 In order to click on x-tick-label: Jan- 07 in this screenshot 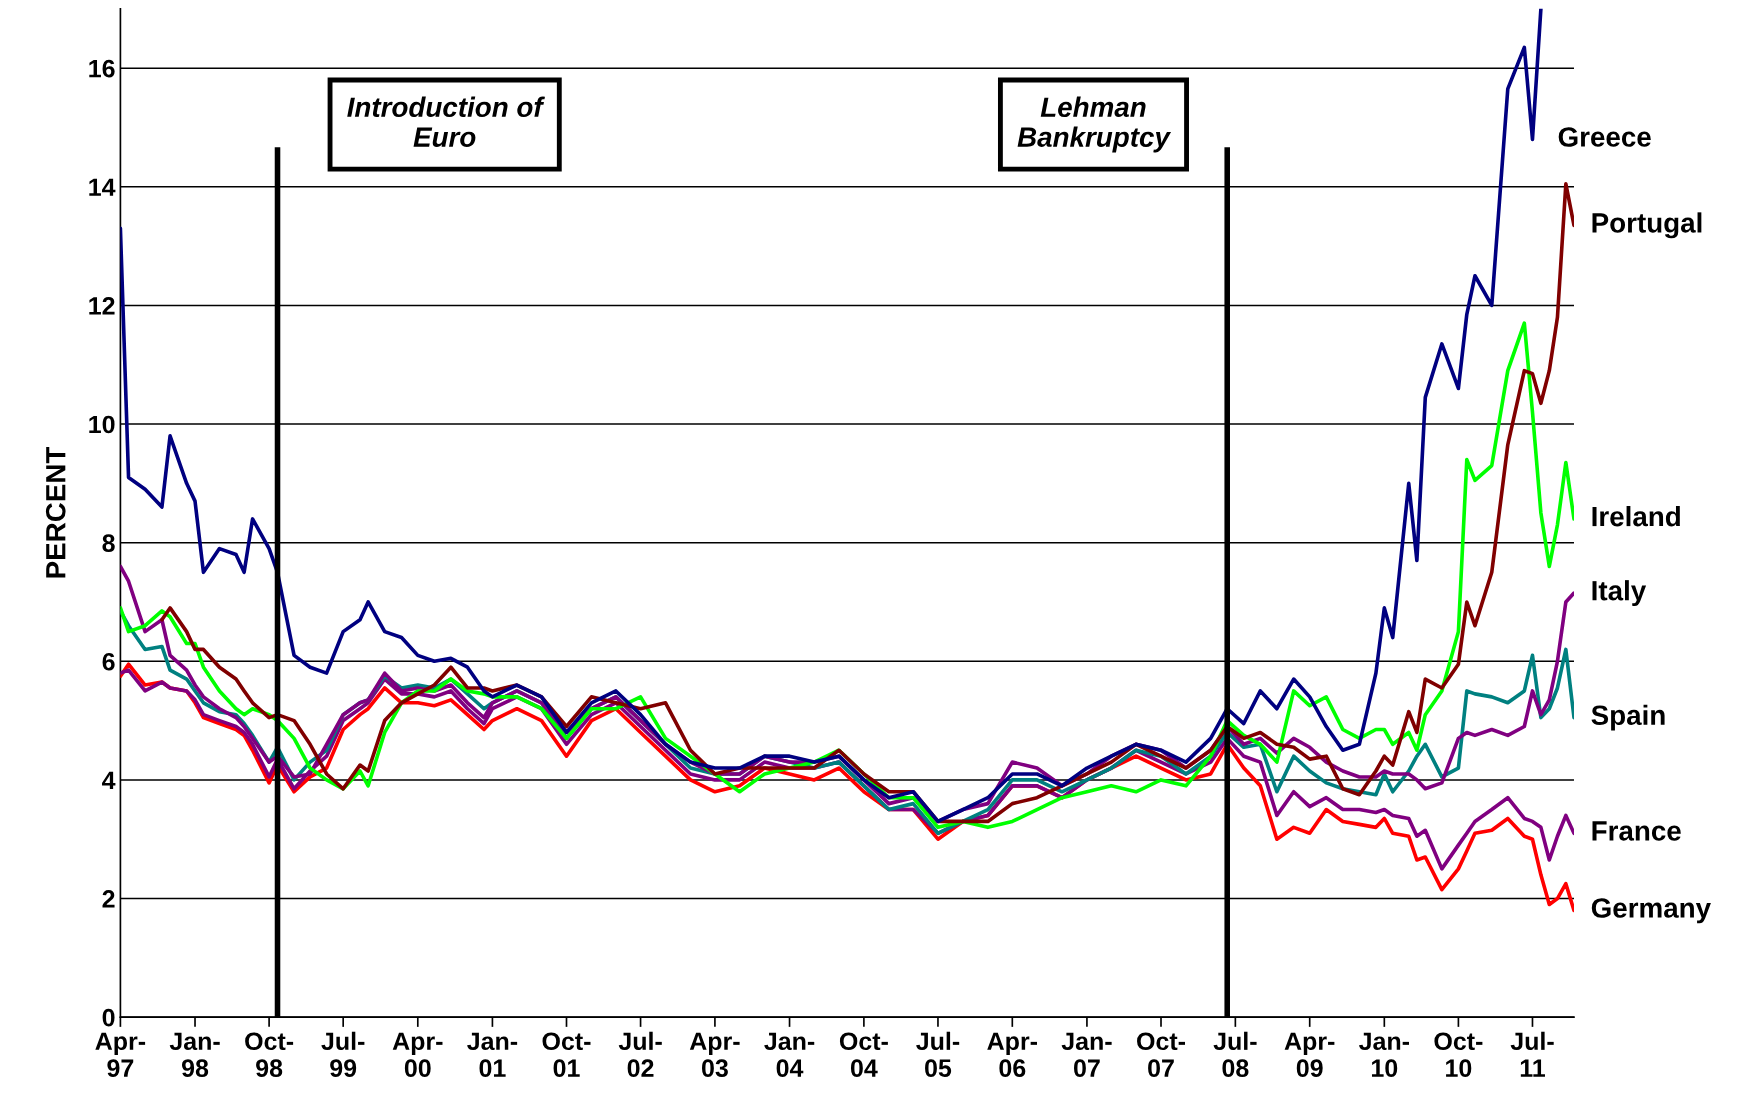, I will do `click(1086, 1055)`.